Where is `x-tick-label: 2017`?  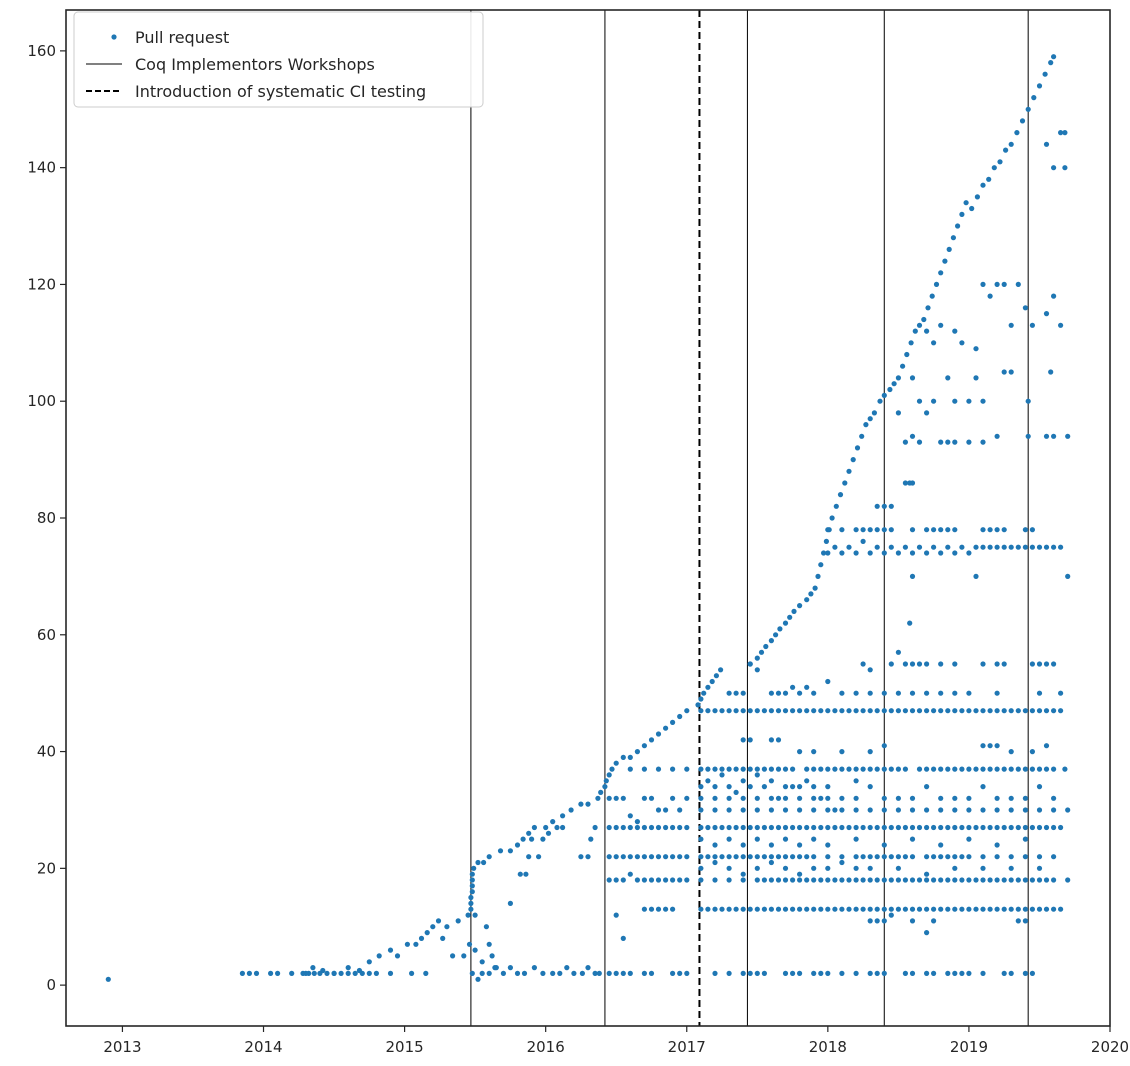
x-tick-label: 2017 is located at coordinates (687, 1047).